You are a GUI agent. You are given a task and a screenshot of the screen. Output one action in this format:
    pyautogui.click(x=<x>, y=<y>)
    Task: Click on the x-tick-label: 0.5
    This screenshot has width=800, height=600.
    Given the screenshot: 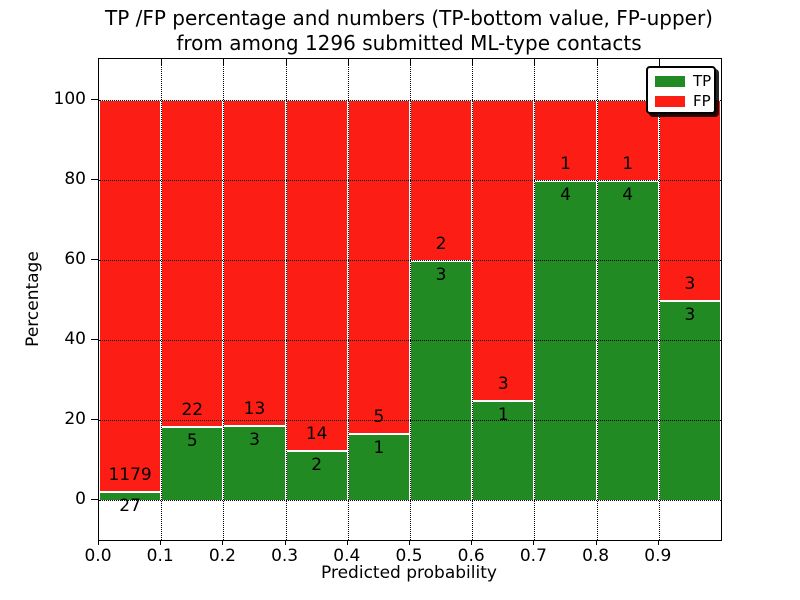 What is the action you would take?
    pyautogui.click(x=409, y=556)
    